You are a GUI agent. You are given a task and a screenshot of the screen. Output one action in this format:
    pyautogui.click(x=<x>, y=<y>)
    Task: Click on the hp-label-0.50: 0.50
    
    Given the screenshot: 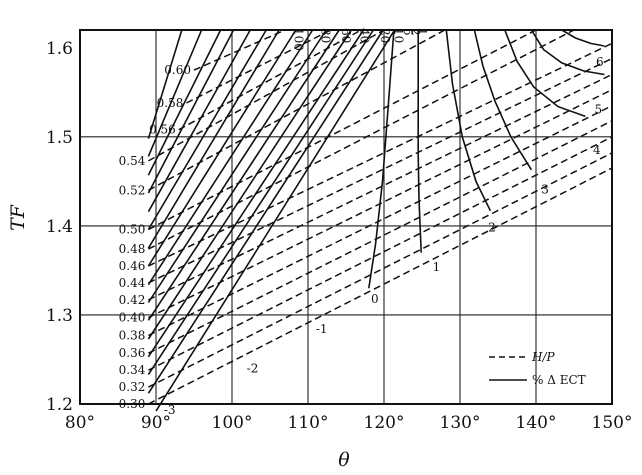 What is the action you would take?
    pyautogui.click(x=132, y=229)
    